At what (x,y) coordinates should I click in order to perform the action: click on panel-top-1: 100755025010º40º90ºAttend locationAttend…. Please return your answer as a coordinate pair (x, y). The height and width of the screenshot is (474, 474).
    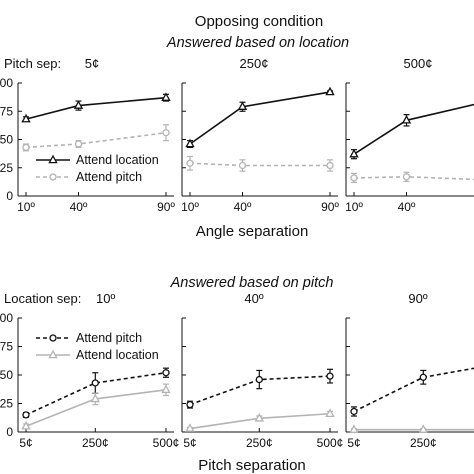
    Looking at the image, I should click on (87, 145).